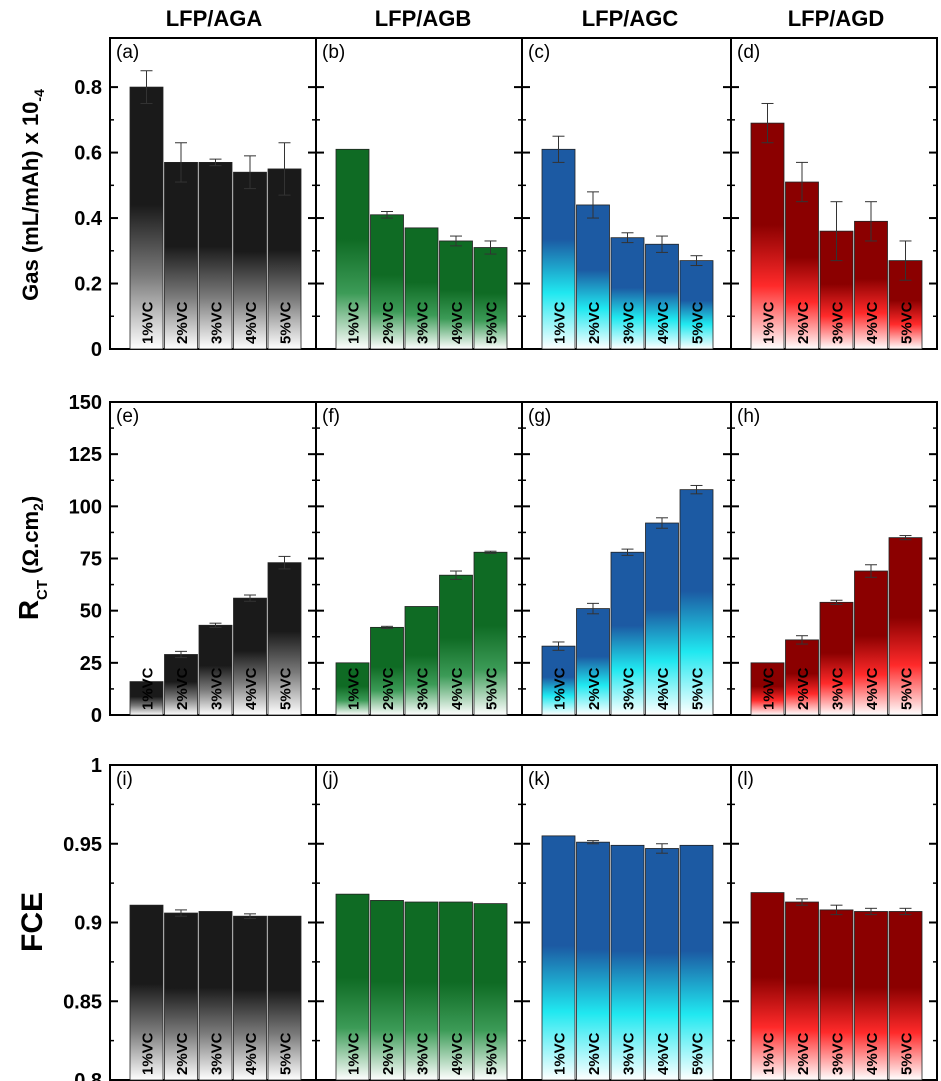  I want to click on panel-b: (b) 1%VC 2%VC 3%VC 4%VC 5%VC, so click(419, 193).